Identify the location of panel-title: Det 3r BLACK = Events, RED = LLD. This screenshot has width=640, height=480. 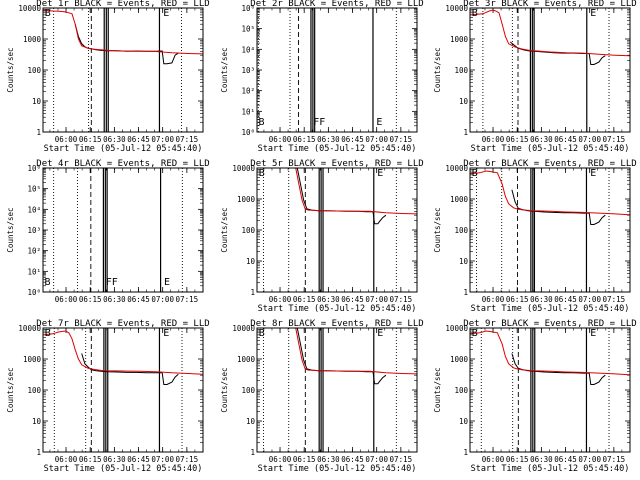
(549, 4).